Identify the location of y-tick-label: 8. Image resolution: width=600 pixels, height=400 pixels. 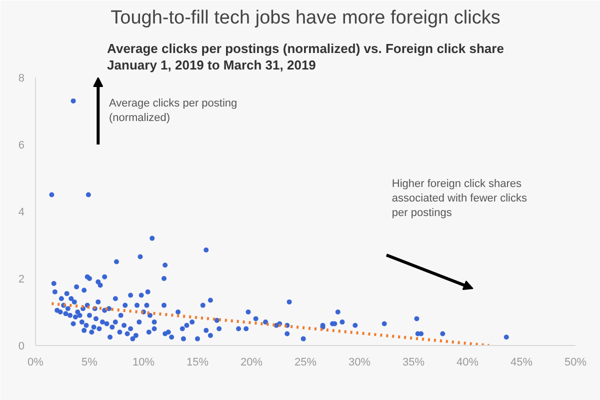
(21, 78).